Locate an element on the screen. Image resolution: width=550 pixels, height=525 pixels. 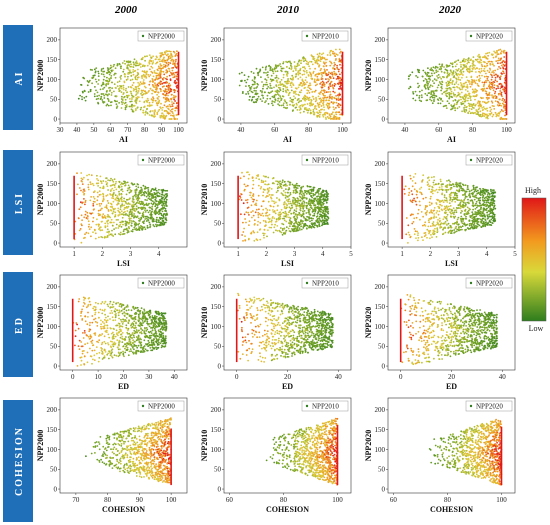
y-tick-label: 150 is located at coordinates (216, 184).